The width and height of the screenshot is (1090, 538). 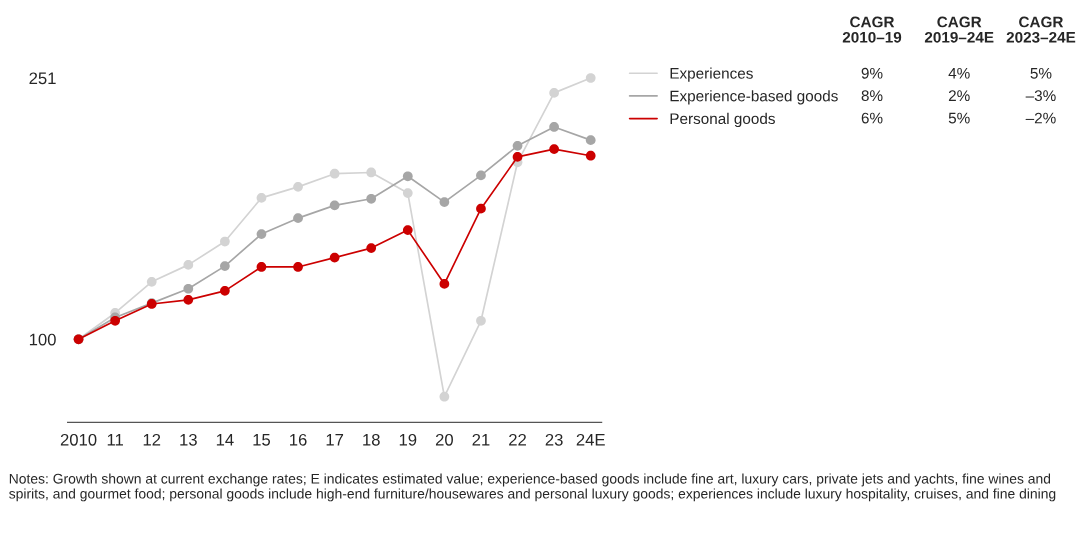 I want to click on text: –3%, so click(x=1040, y=96).